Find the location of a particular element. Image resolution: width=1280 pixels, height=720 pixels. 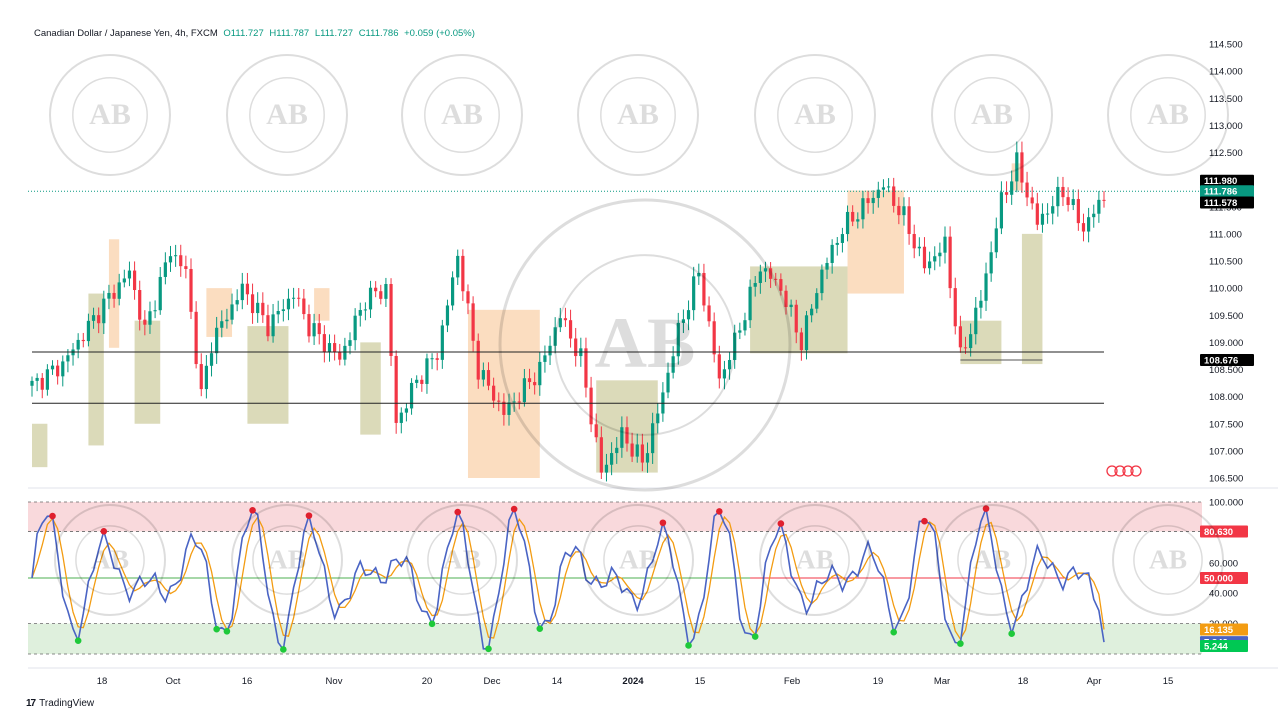

price-tick-label: 111.000 is located at coordinates (1225, 234).